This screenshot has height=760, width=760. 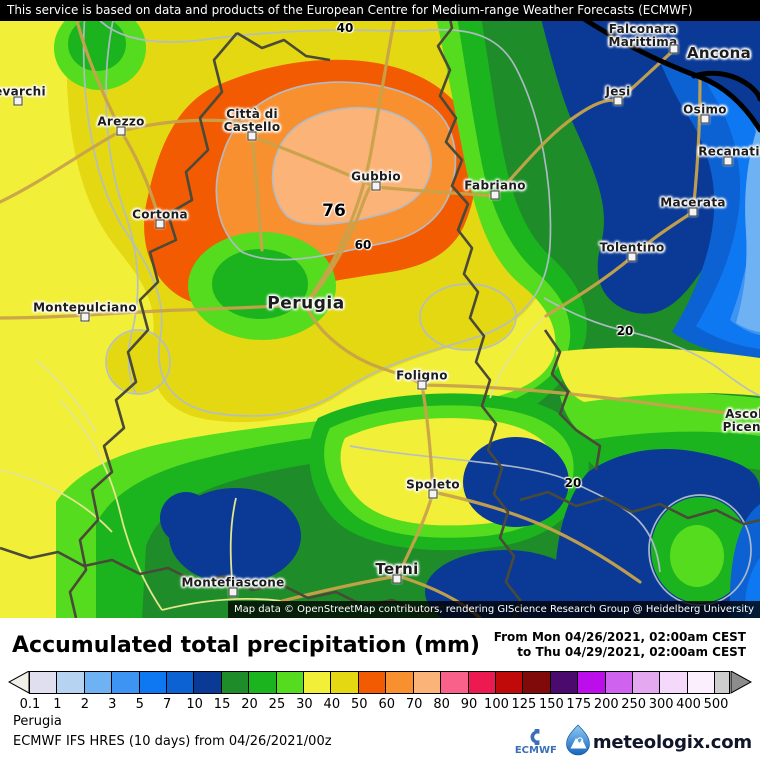 What do you see at coordinates (741, 682) in the screenshot?
I see `scale-right-arrow-icon` at bounding box center [741, 682].